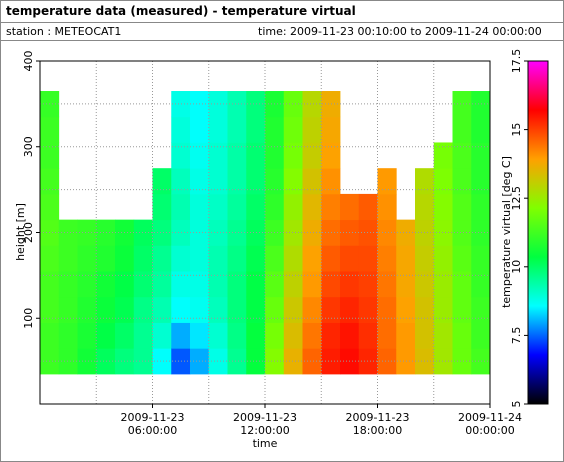 Image resolution: width=564 pixels, height=462 pixels. Describe the element at coordinates (28, 146) in the screenshot. I see `y-tick-label: 300` at that location.